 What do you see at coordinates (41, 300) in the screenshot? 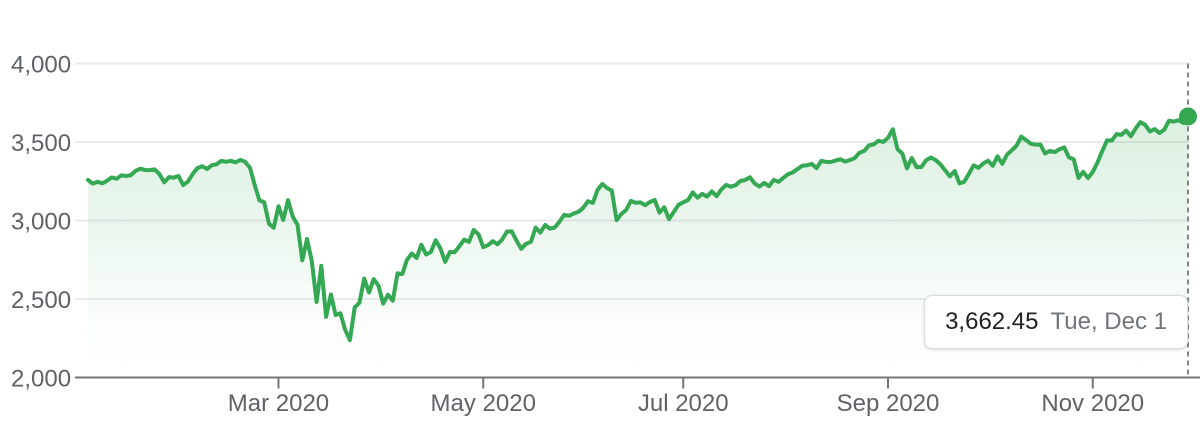
I see `y-axis-label: 2,500` at bounding box center [41, 300].